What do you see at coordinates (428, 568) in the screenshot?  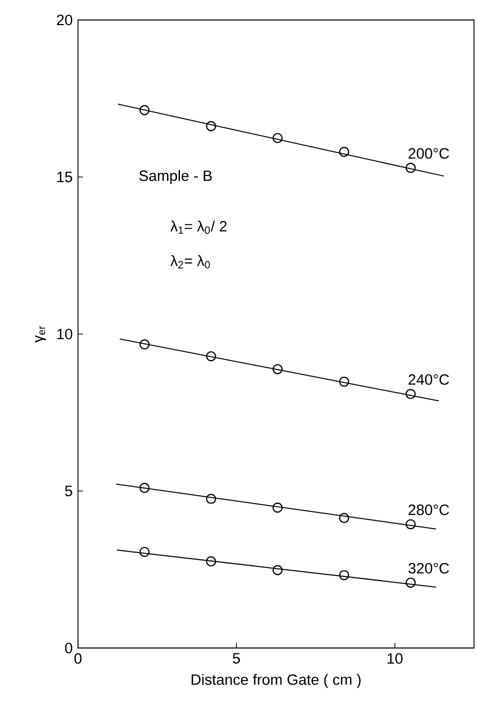 I see `series-label: 320°C` at bounding box center [428, 568].